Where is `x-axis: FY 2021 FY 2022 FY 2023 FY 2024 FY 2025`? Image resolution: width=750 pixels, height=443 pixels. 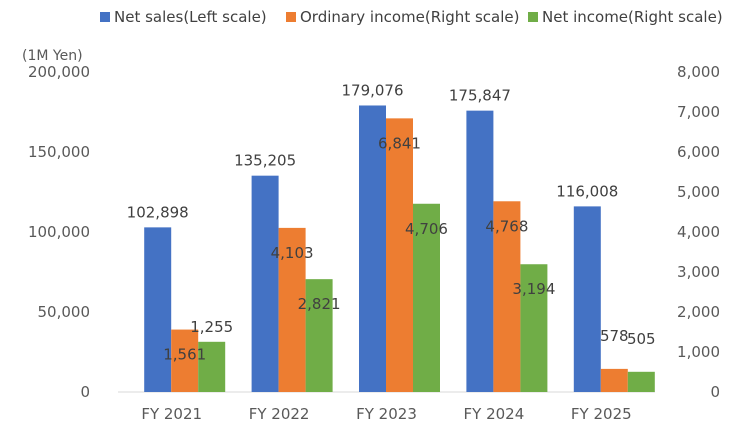
x-axis: FY 2021 FY 2022 FY 2023 FY 2024 FY 2025 is located at coordinates (386, 414).